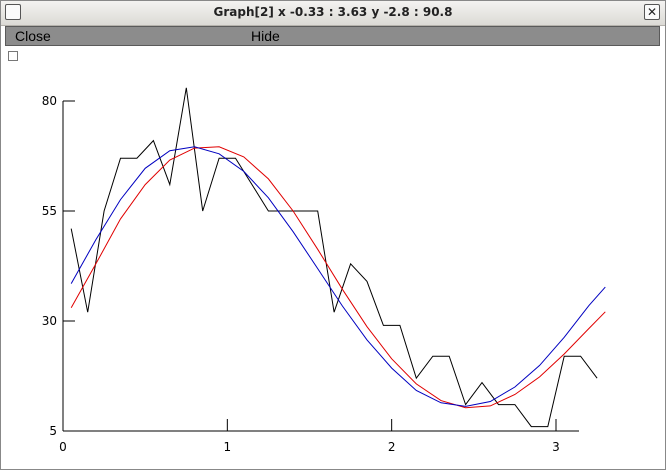 The height and width of the screenshot is (470, 666). I want to click on title-bar: Graph[2] x -0.33 : 3.63 y -2.8 : 90.8 ✕, so click(333, 13).